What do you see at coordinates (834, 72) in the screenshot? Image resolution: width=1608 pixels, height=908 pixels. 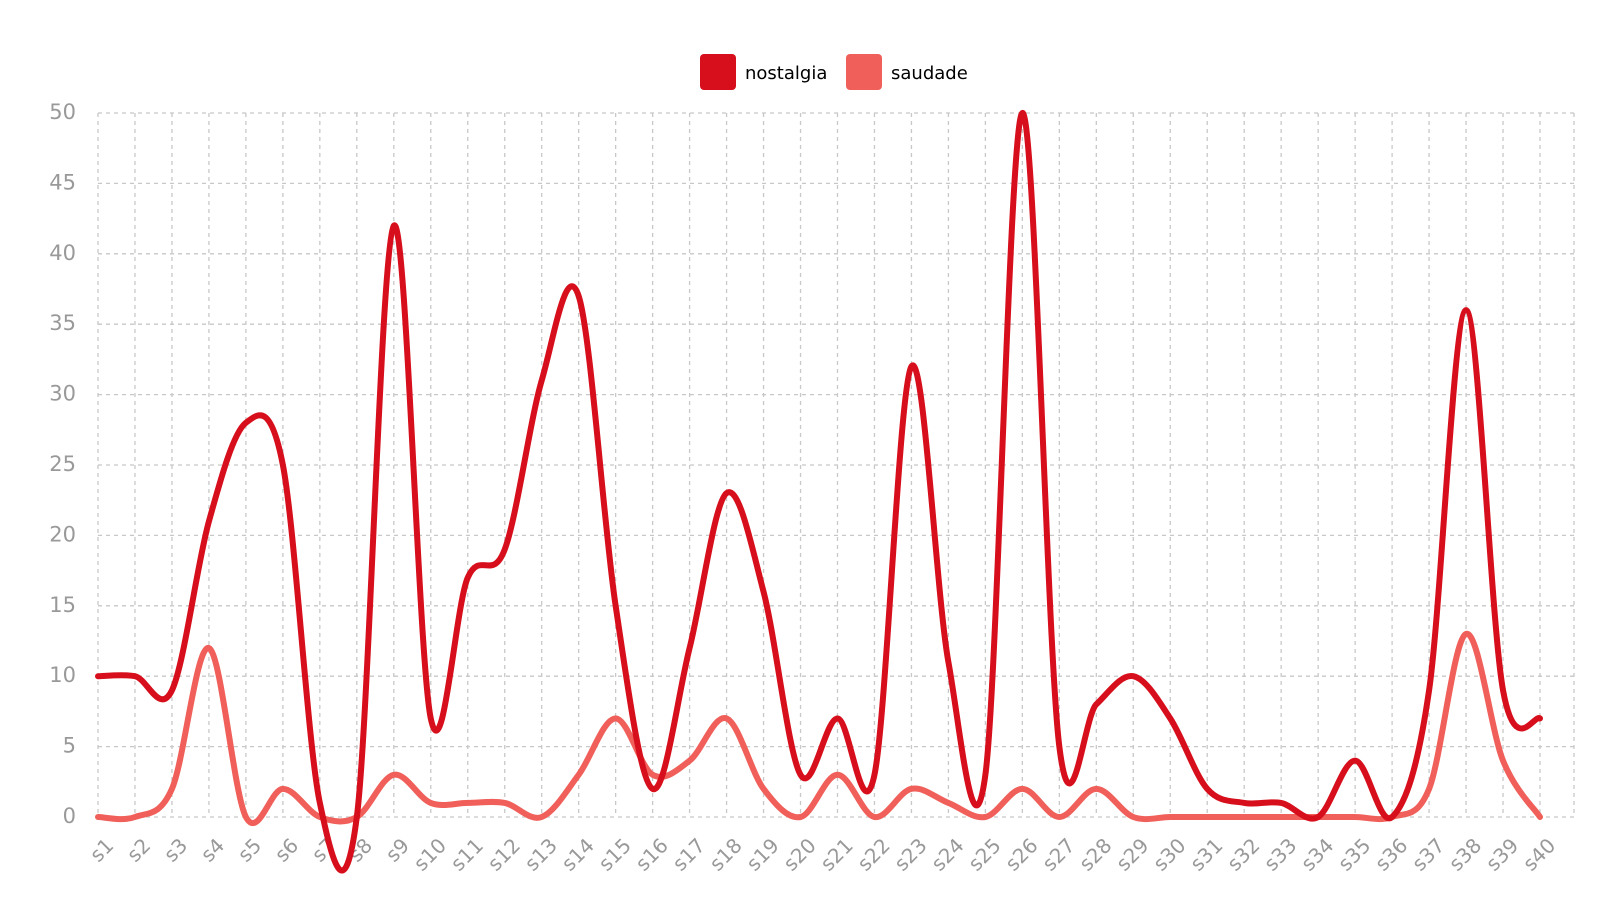 I see `legend: nostalgia saudade` at bounding box center [834, 72].